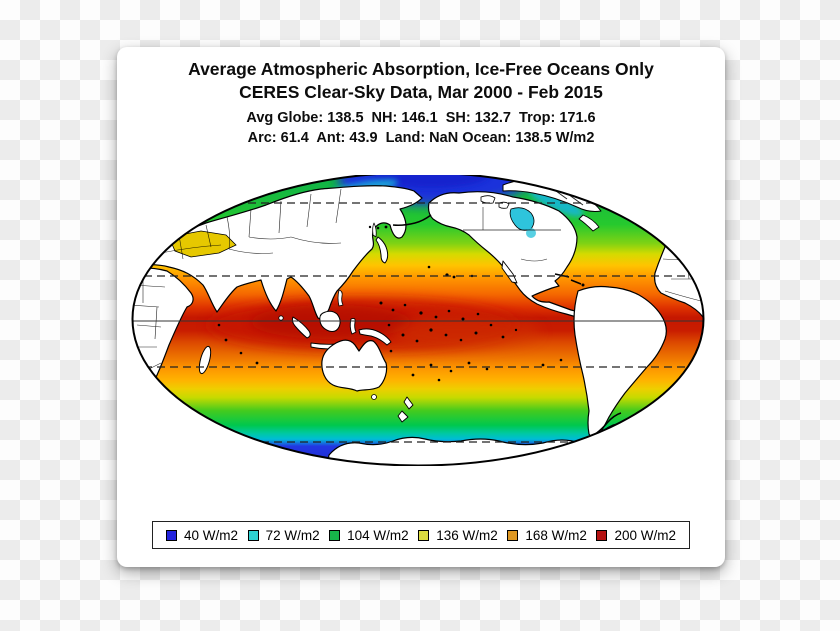 Image resolution: width=840 pixels, height=631 pixels. I want to click on legend-label: 72 W/m2, so click(292, 535).